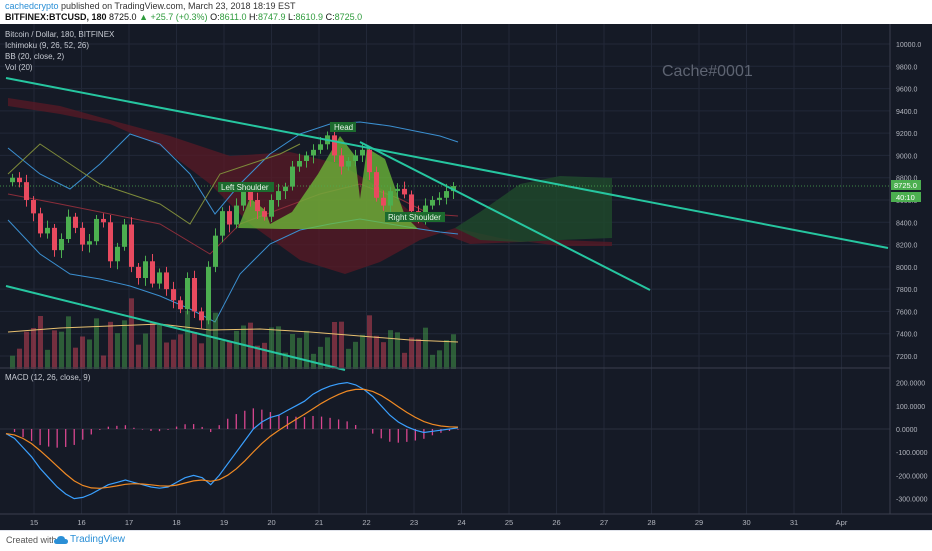  What do you see at coordinates (604, 522) in the screenshot?
I see `time-tick-label: 27` at bounding box center [604, 522].